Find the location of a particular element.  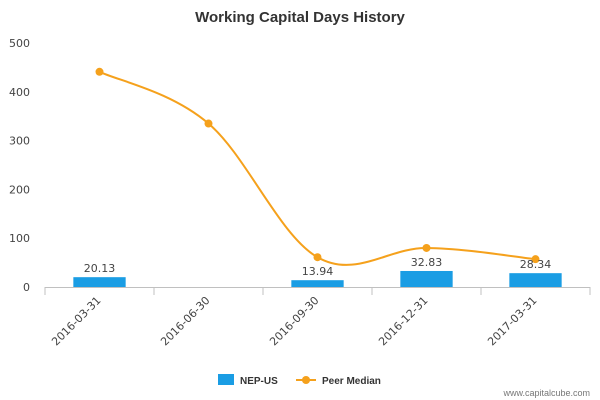

y-tick-label: 300 is located at coordinates (19, 141).